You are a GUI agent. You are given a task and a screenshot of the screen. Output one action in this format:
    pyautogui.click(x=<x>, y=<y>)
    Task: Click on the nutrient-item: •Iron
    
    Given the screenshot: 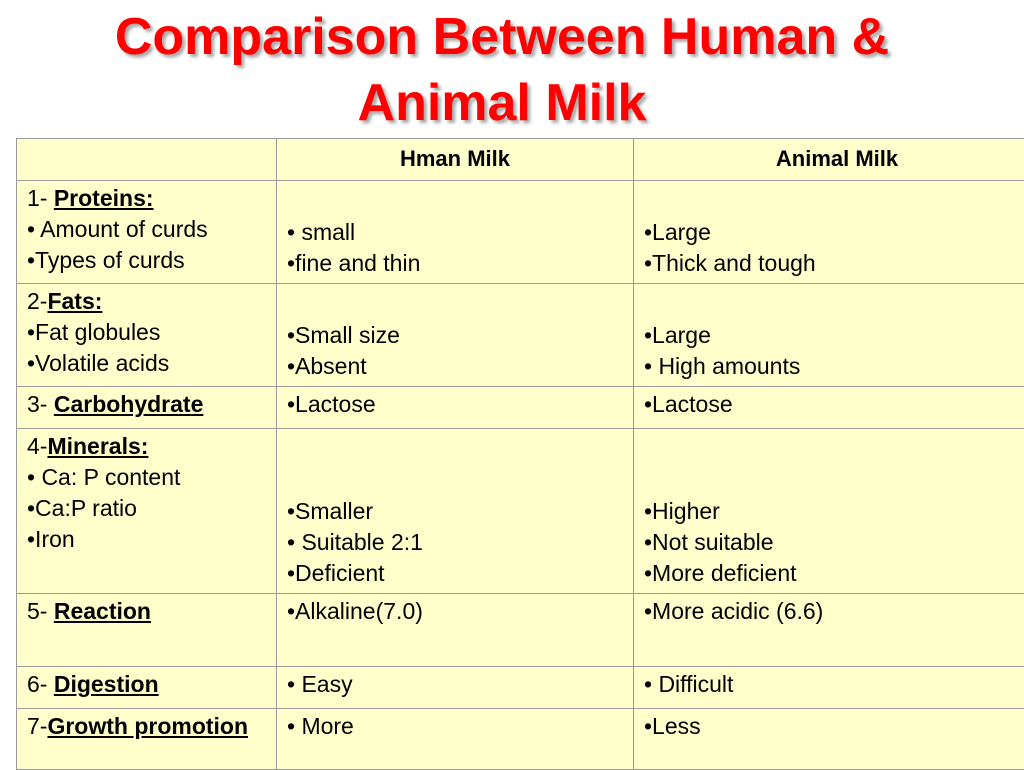 What is the action you would take?
    pyautogui.click(x=146, y=539)
    